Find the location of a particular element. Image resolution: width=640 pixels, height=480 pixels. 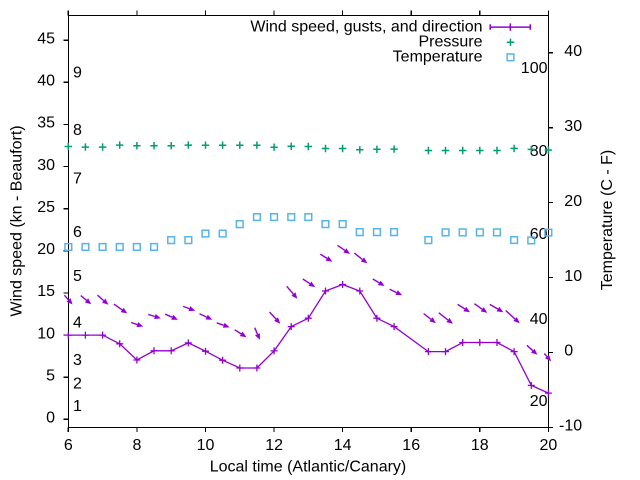

svg-text: 3 is located at coordinates (77, 360).